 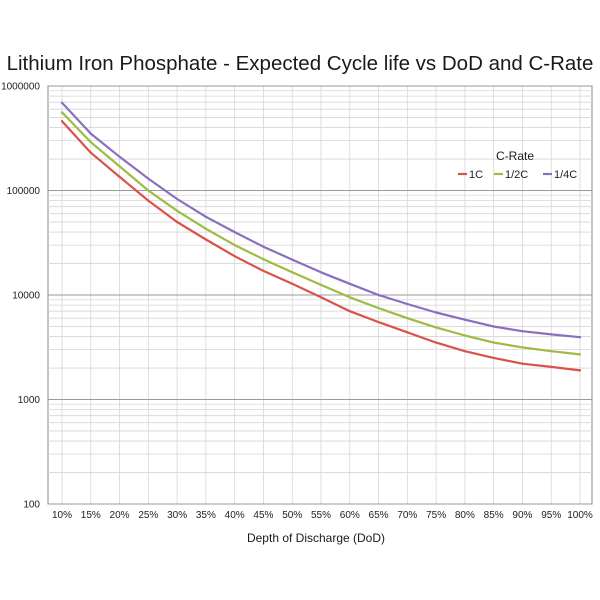 What do you see at coordinates (565, 175) in the screenshot?
I see `legend-label: 1/4C` at bounding box center [565, 175].